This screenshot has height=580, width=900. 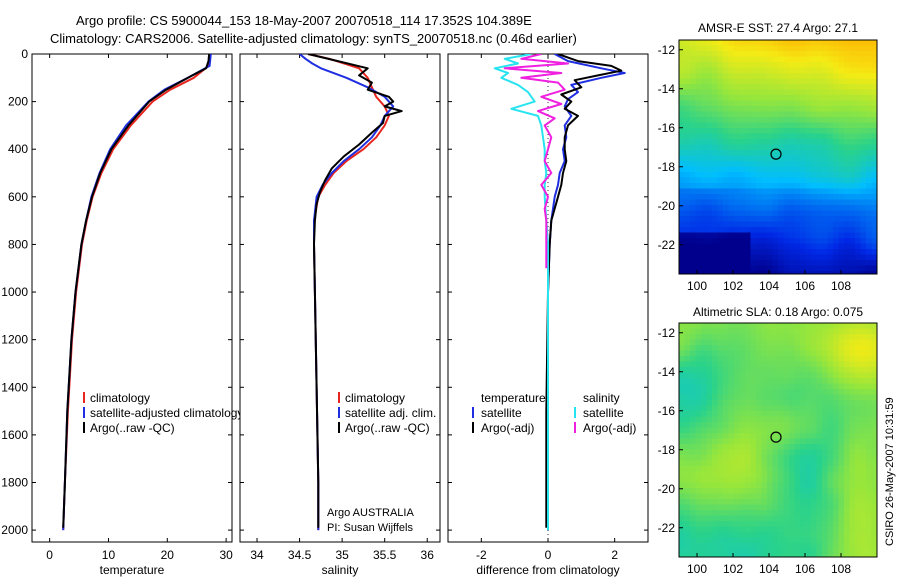 What do you see at coordinates (733, 286) in the screenshot?
I see `sst_map-xtick-label: 102` at bounding box center [733, 286].